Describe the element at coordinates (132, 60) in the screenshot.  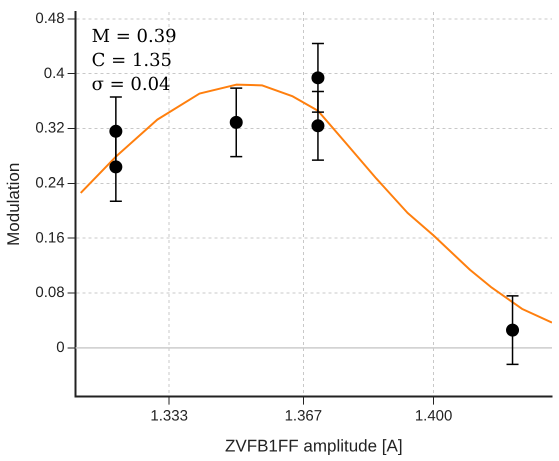
I see `annotation: C = 1.35` at that location.